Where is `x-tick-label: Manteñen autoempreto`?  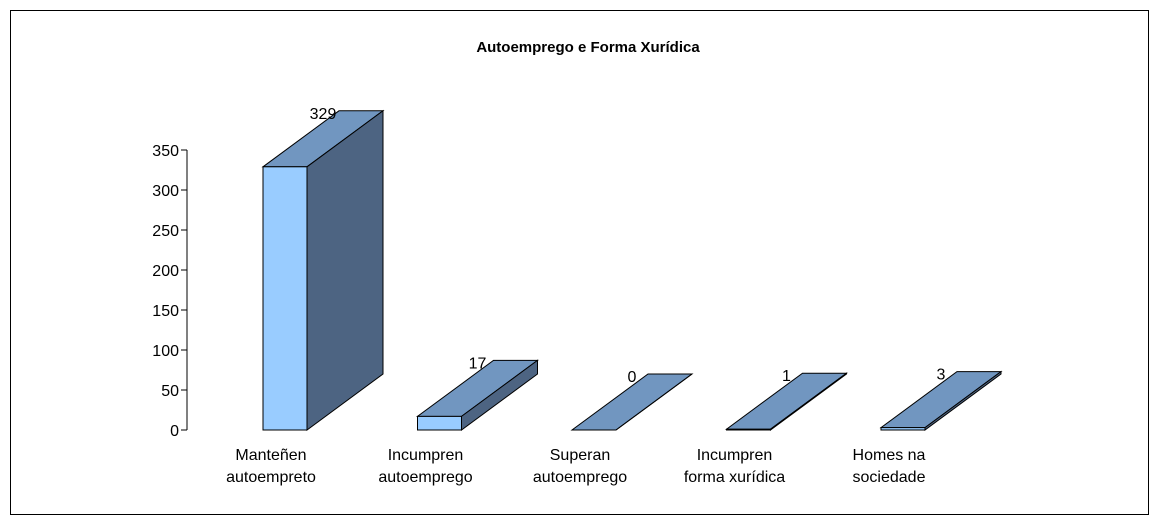
x-tick-label: Manteñen autoempreto is located at coordinates (271, 466).